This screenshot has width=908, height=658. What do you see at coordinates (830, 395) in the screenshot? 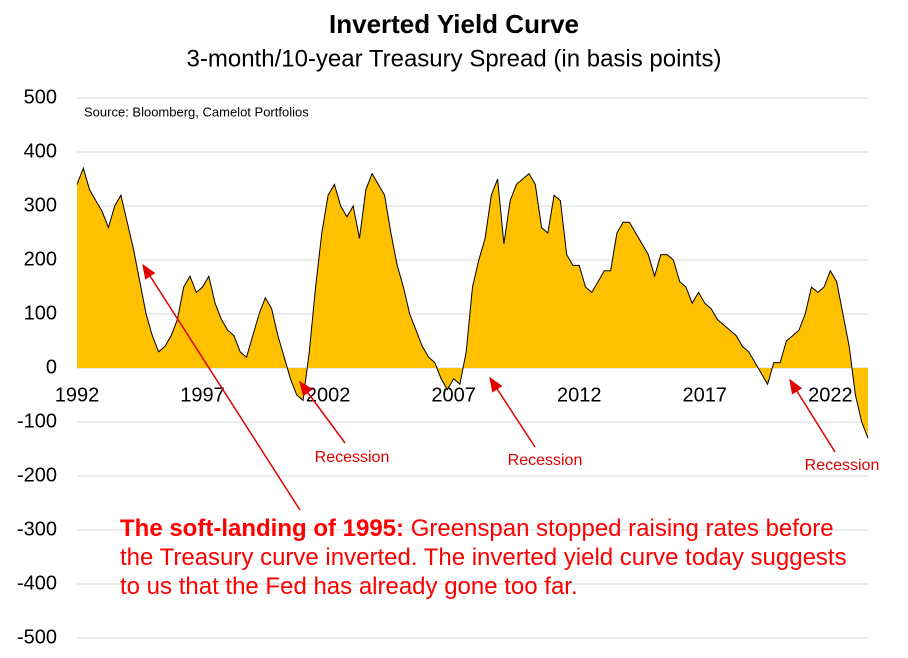
I see `x-tick-label: 2022` at bounding box center [830, 395].